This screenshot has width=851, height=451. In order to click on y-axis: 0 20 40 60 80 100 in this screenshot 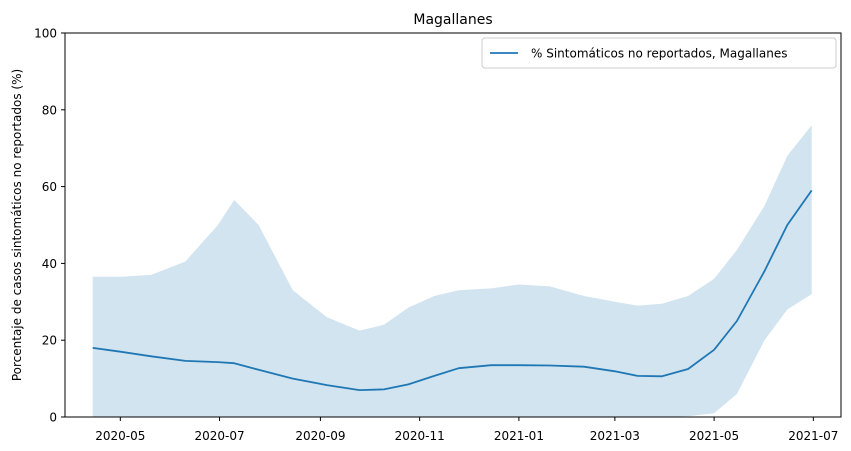, I will do `click(49, 226)`.